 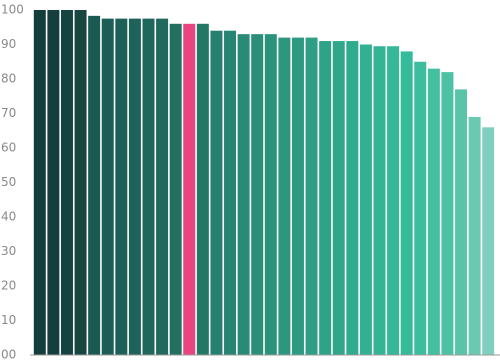 I want to click on y-tick-label: 40, so click(x=8, y=217).